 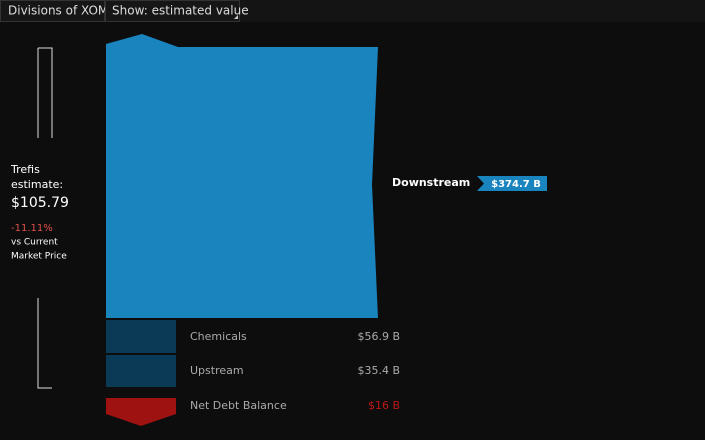 What do you see at coordinates (180, 11) in the screenshot?
I see `tab-label: Show: estimated value` at bounding box center [180, 11].